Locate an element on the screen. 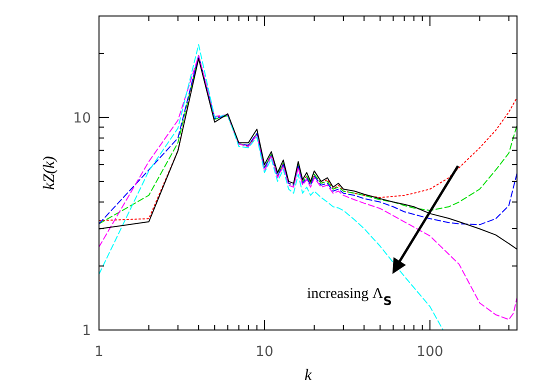 The height and width of the screenshot is (389, 545). x-tick-label: 1 is located at coordinates (99, 352).